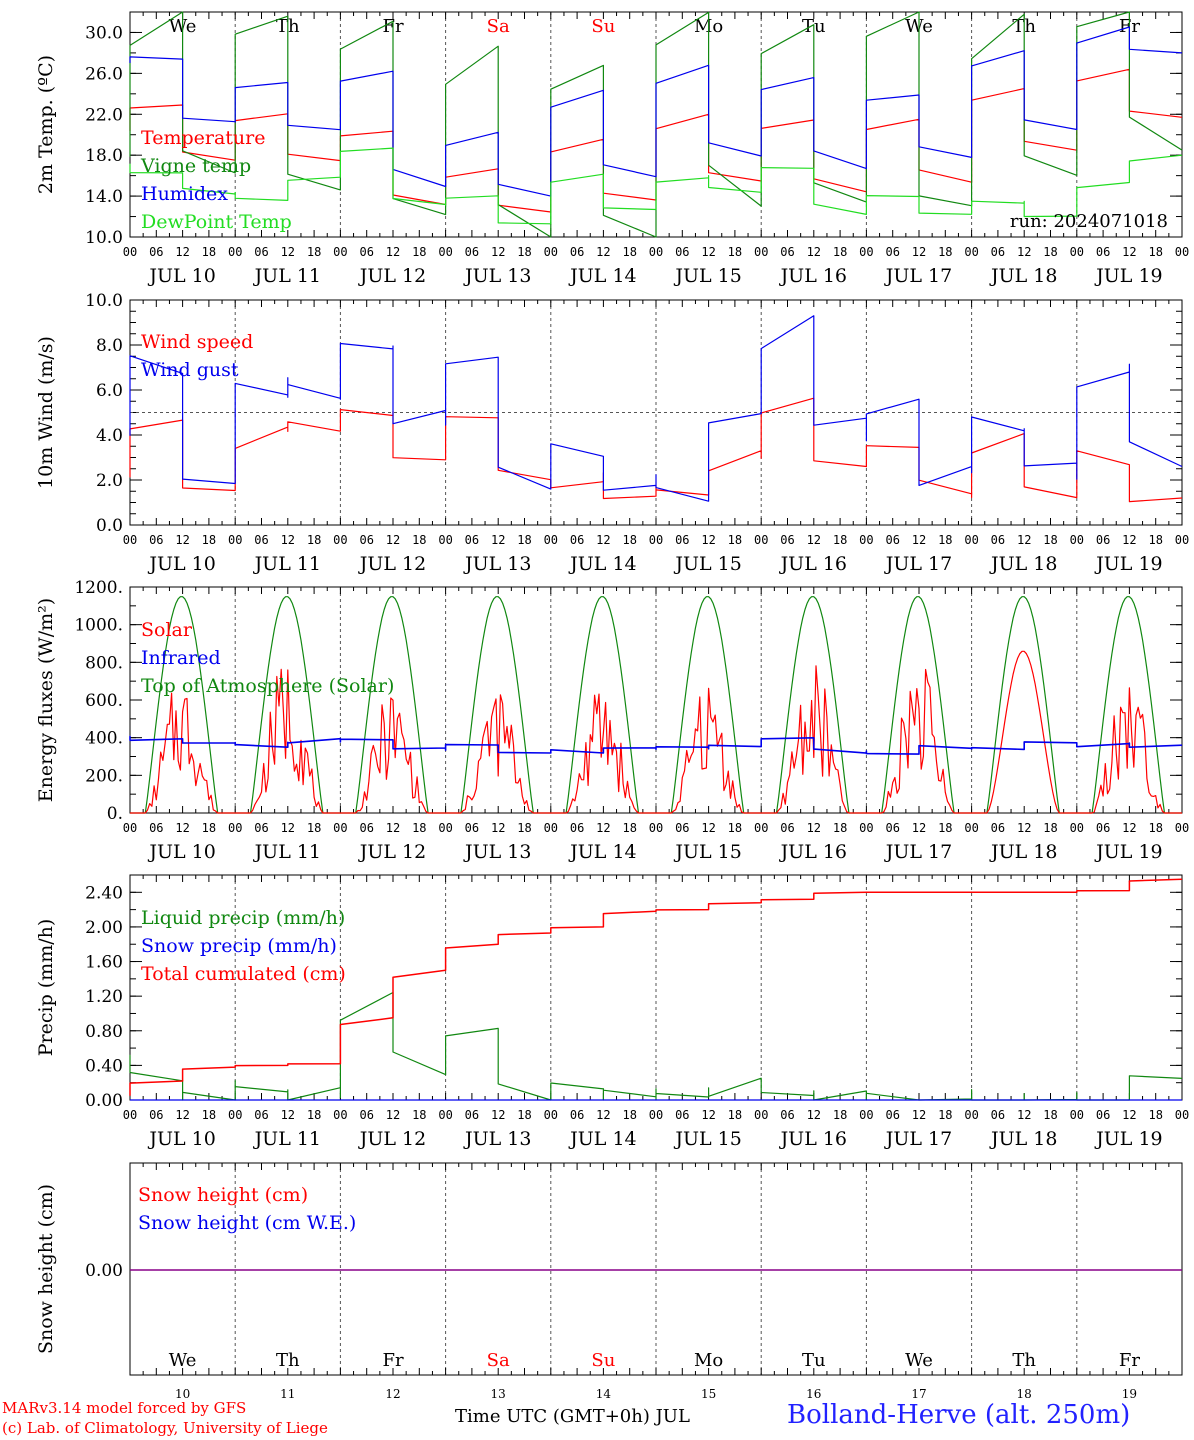 This screenshot has width=1194, height=1440. What do you see at coordinates (190, 370) in the screenshot?
I see `wind-legend-entry: Wind gust` at bounding box center [190, 370].